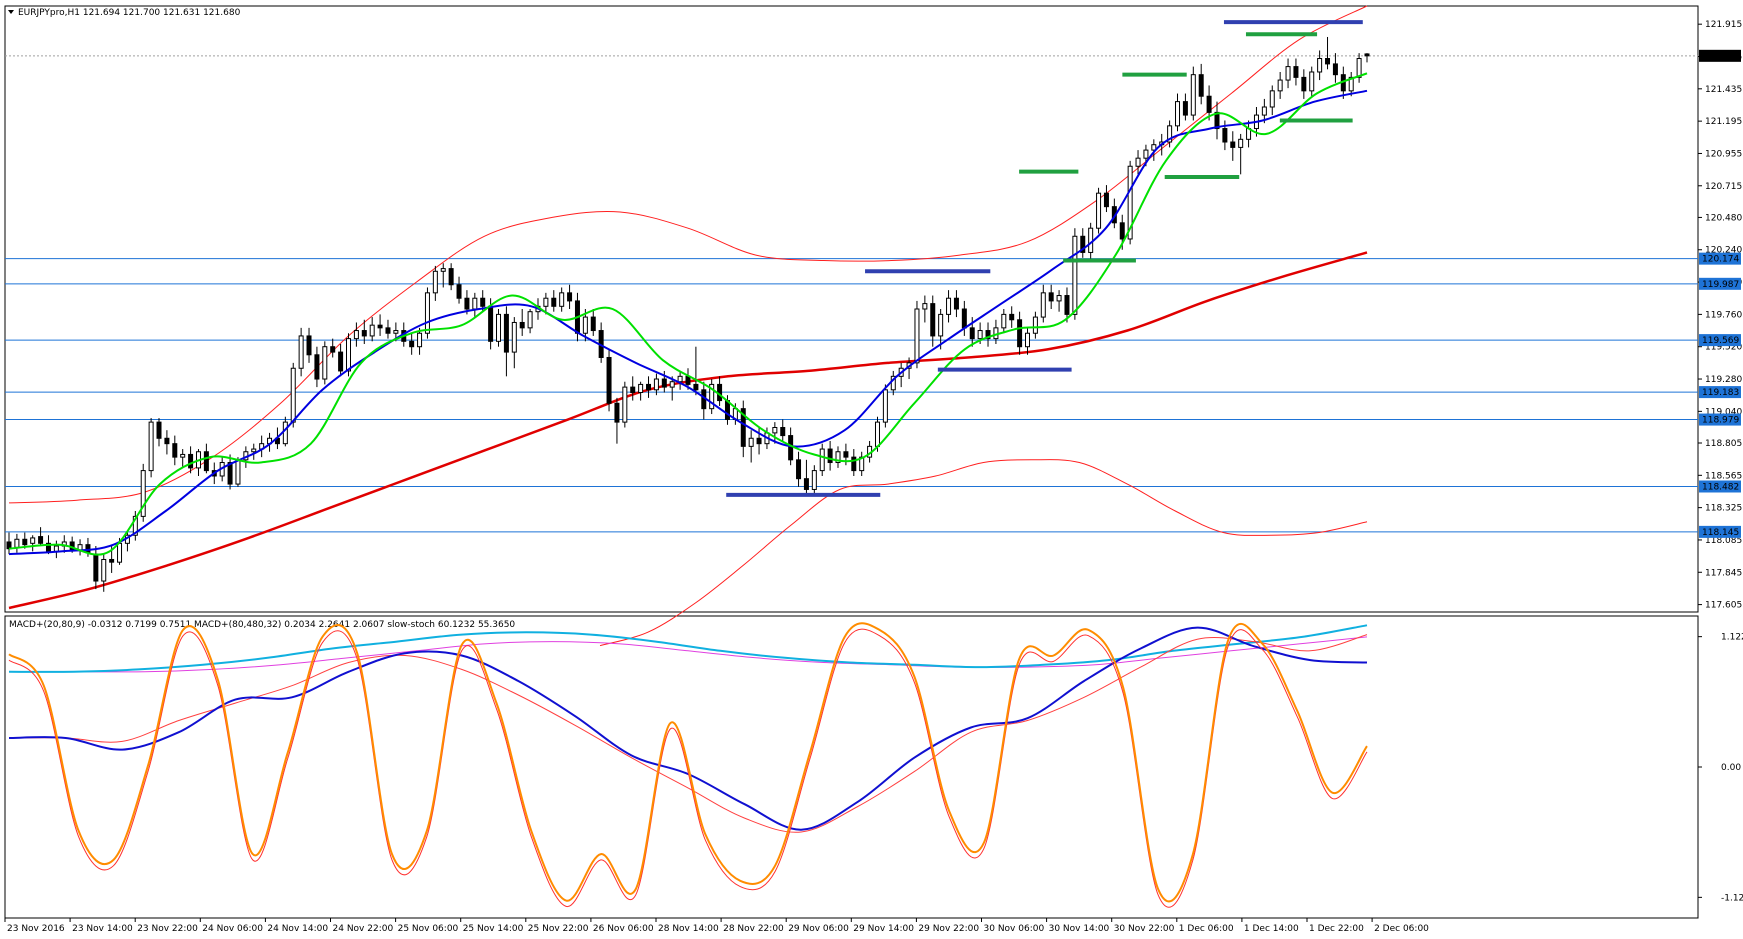 The image size is (1743, 939). Describe the element at coordinates (1723, 348) in the screenshot. I see `price-tick-label: 119.520` at that location.